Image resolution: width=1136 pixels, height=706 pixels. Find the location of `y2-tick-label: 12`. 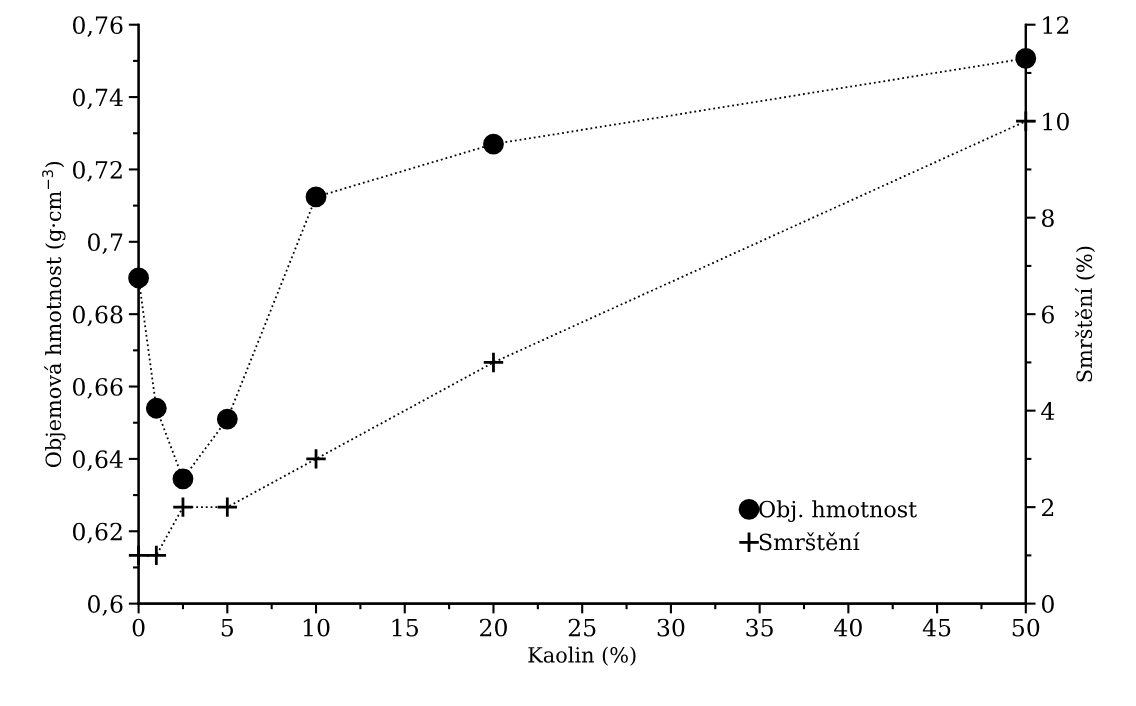

y2-tick-label: 12 is located at coordinates (1056, 25).